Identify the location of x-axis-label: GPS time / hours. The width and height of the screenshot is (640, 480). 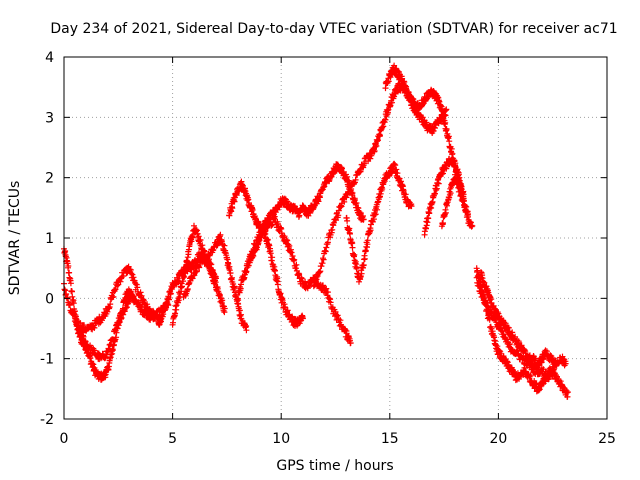
(334, 466).